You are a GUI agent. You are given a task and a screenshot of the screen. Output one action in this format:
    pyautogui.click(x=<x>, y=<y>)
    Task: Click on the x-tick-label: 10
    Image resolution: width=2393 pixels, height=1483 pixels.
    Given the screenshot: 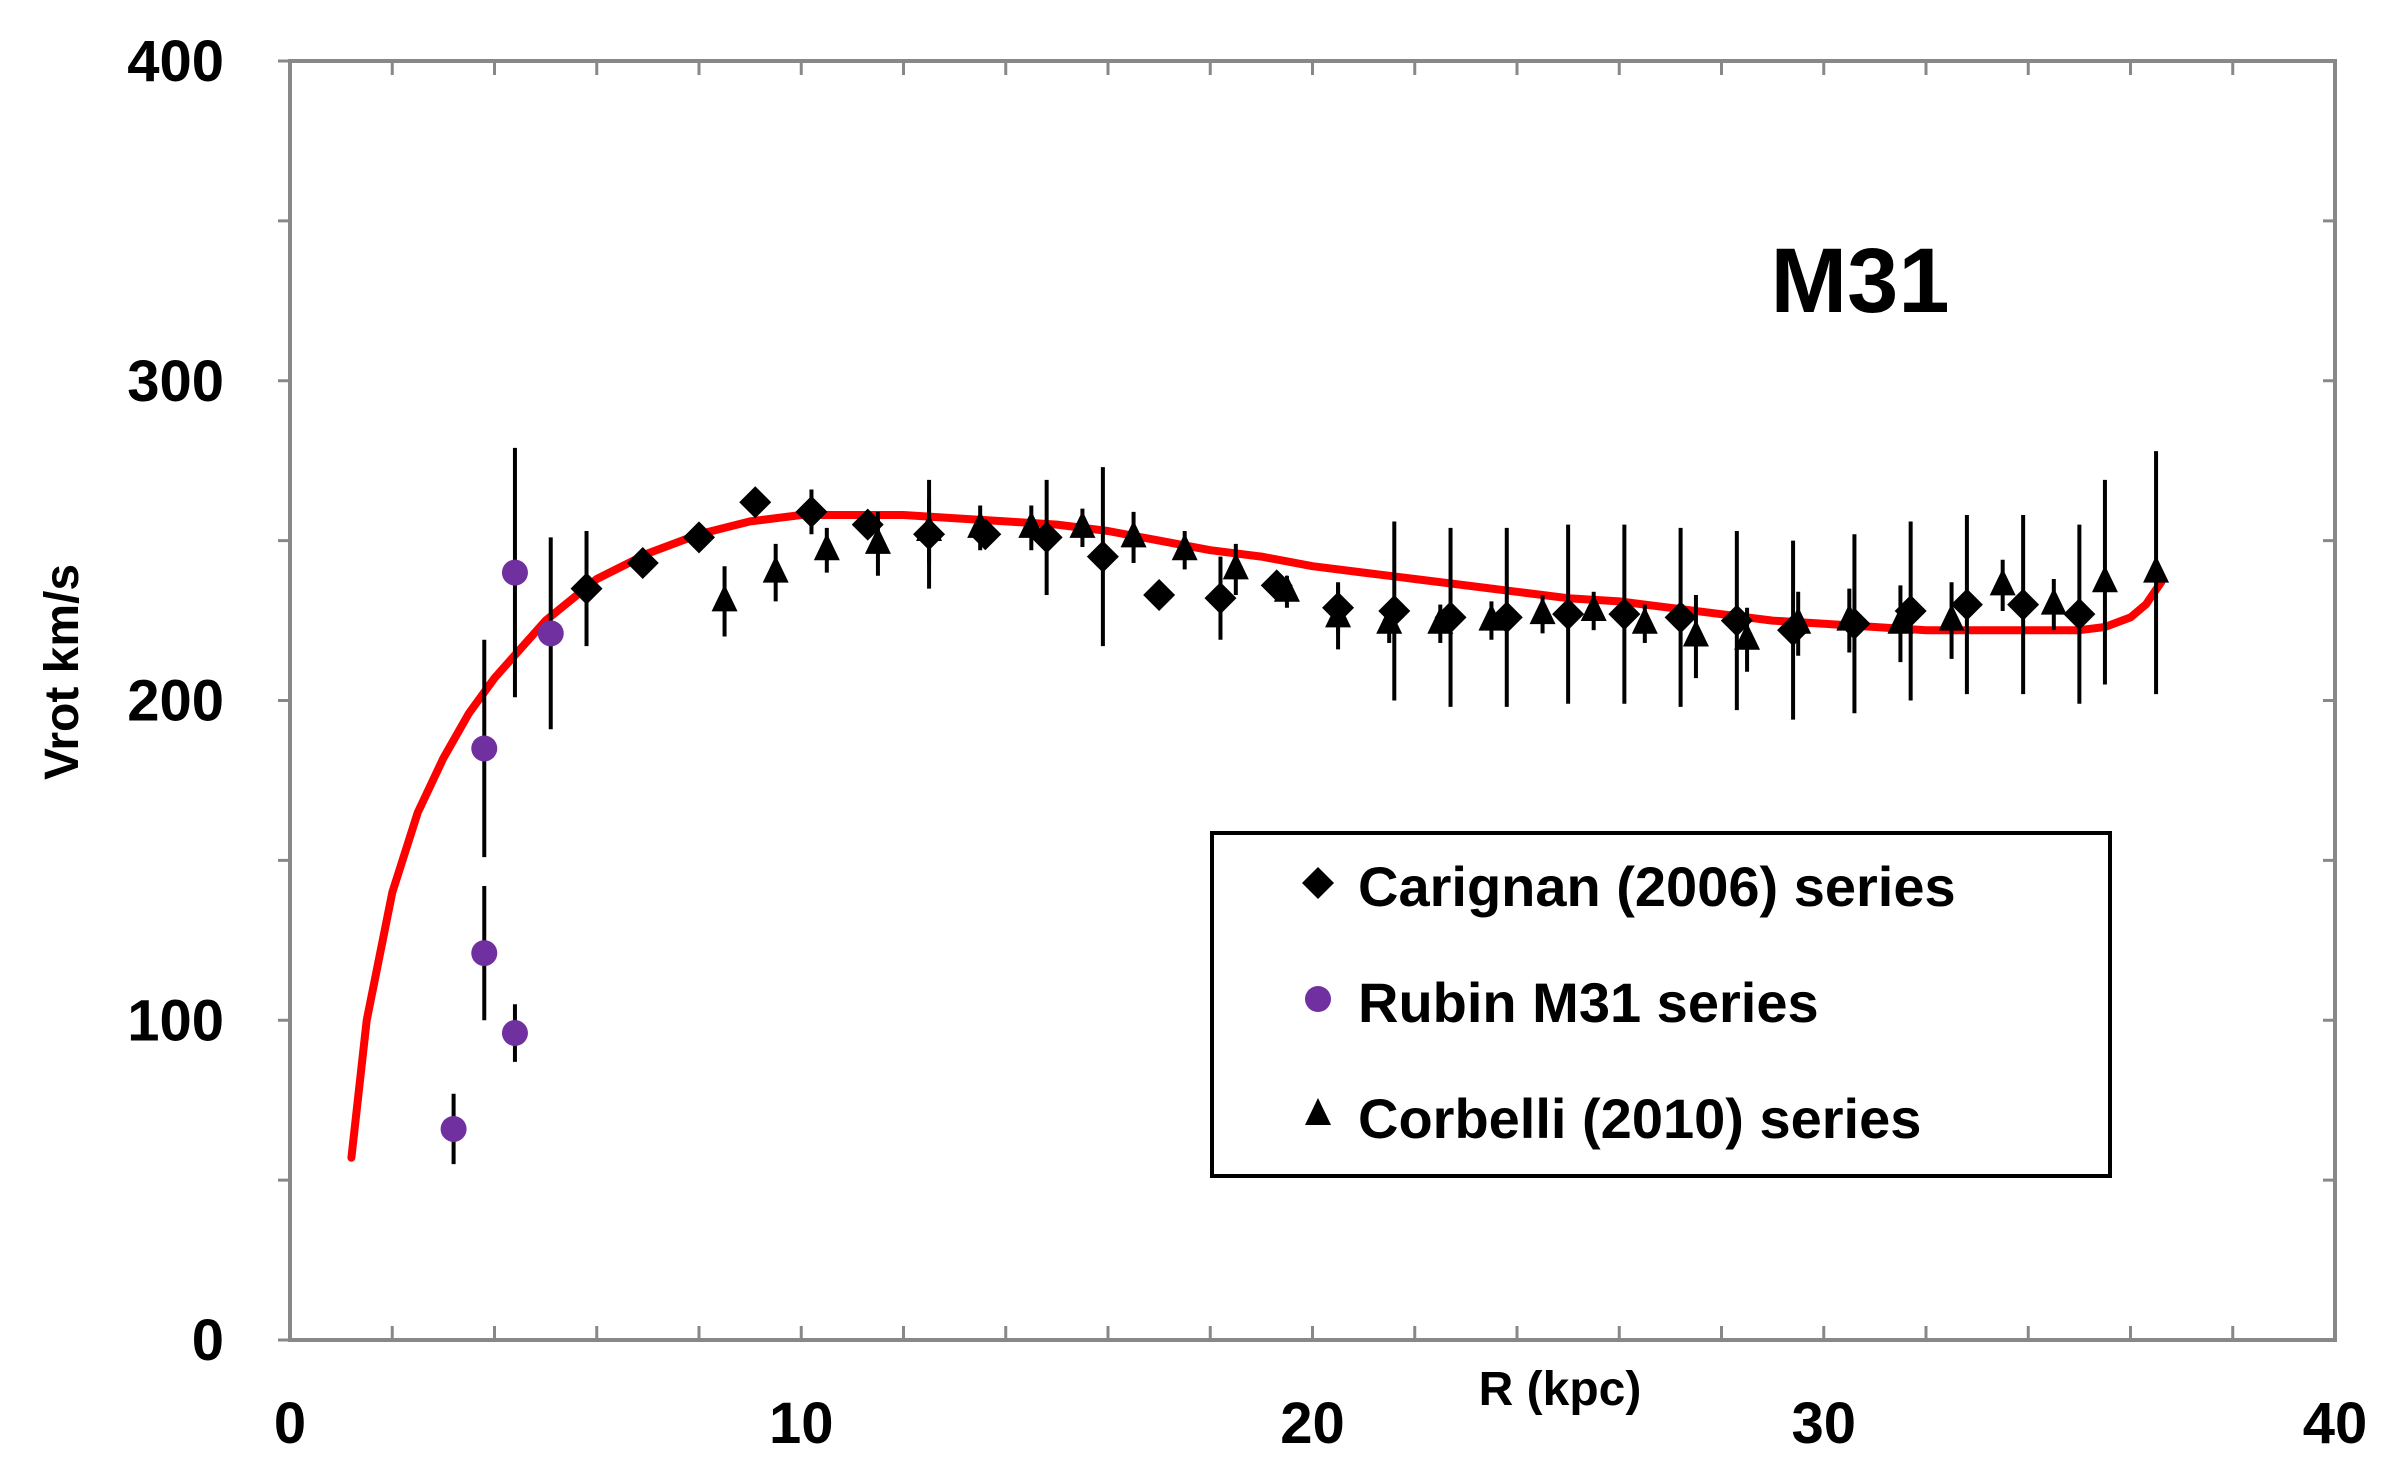 What is the action you would take?
    pyautogui.click(x=801, y=1423)
    